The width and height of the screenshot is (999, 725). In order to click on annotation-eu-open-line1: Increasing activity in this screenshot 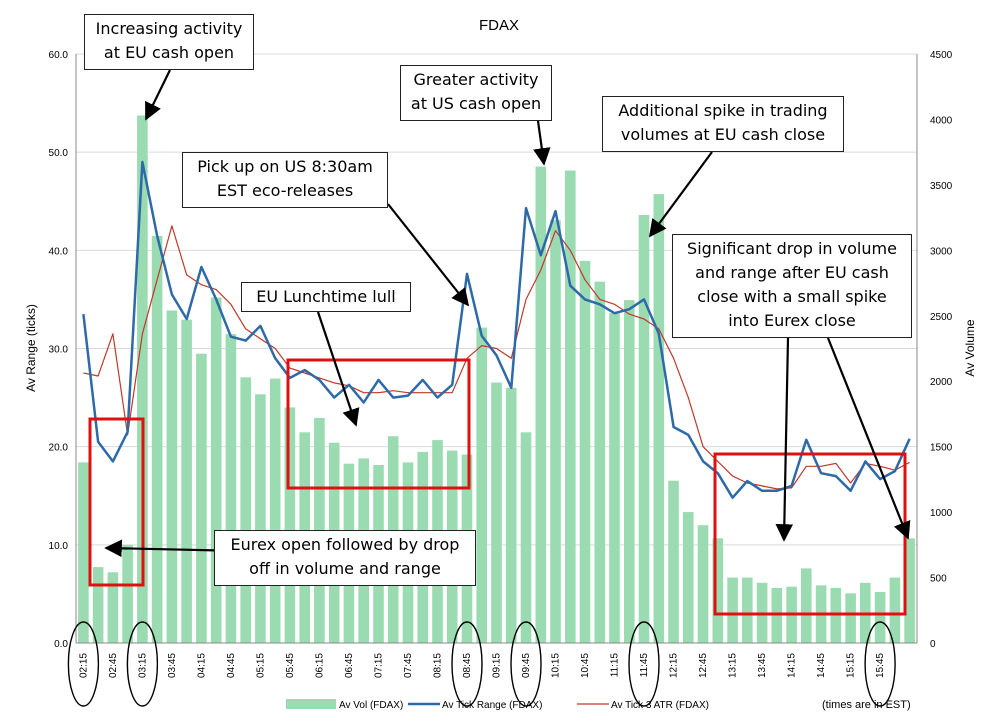, I will do `click(169, 28)`.